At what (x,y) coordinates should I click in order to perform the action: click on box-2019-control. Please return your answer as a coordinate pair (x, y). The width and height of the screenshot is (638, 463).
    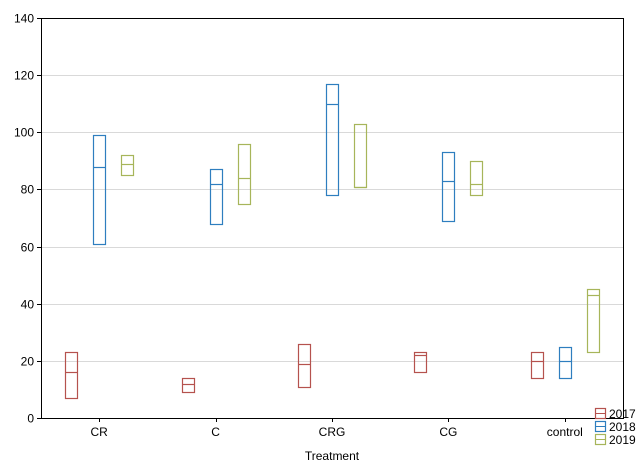
    Looking at the image, I should click on (593, 321).